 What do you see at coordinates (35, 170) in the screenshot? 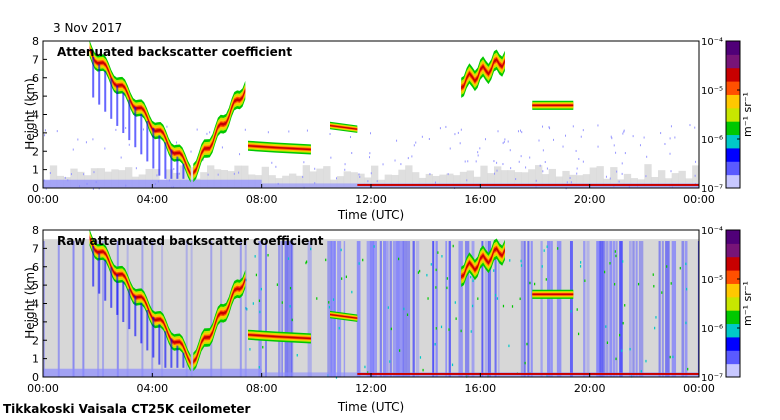
I see `y-tick-label: 1` at bounding box center [35, 170].